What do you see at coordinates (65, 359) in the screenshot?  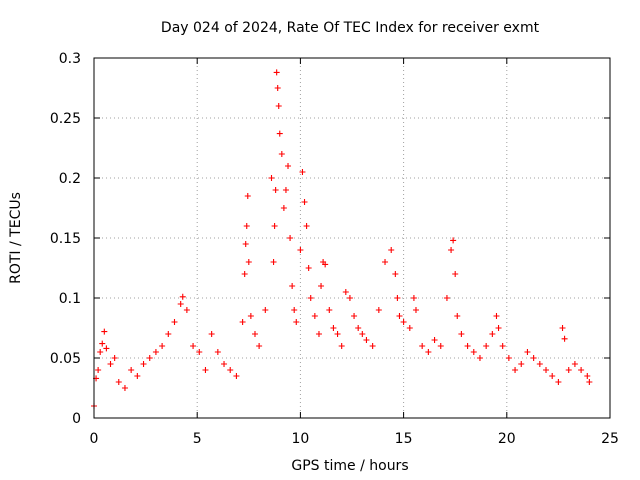 I see `y-tick-label: 0.05` at bounding box center [65, 359].